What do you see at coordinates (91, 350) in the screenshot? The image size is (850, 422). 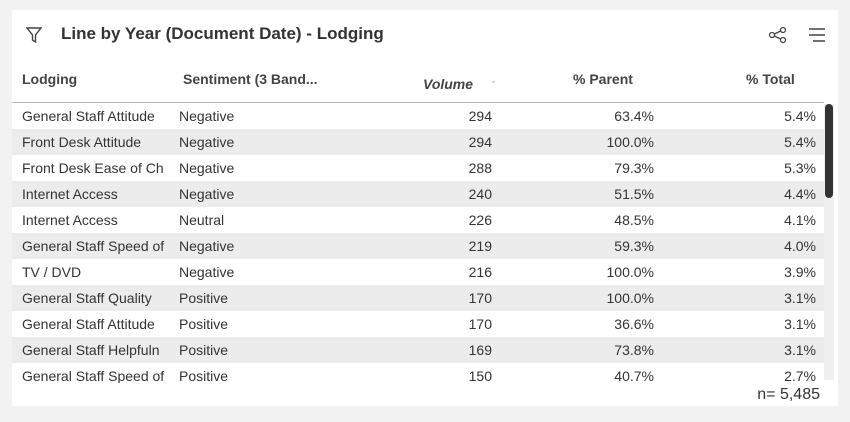 I see `table-cell: General Staff Helpfuln` at bounding box center [91, 350].